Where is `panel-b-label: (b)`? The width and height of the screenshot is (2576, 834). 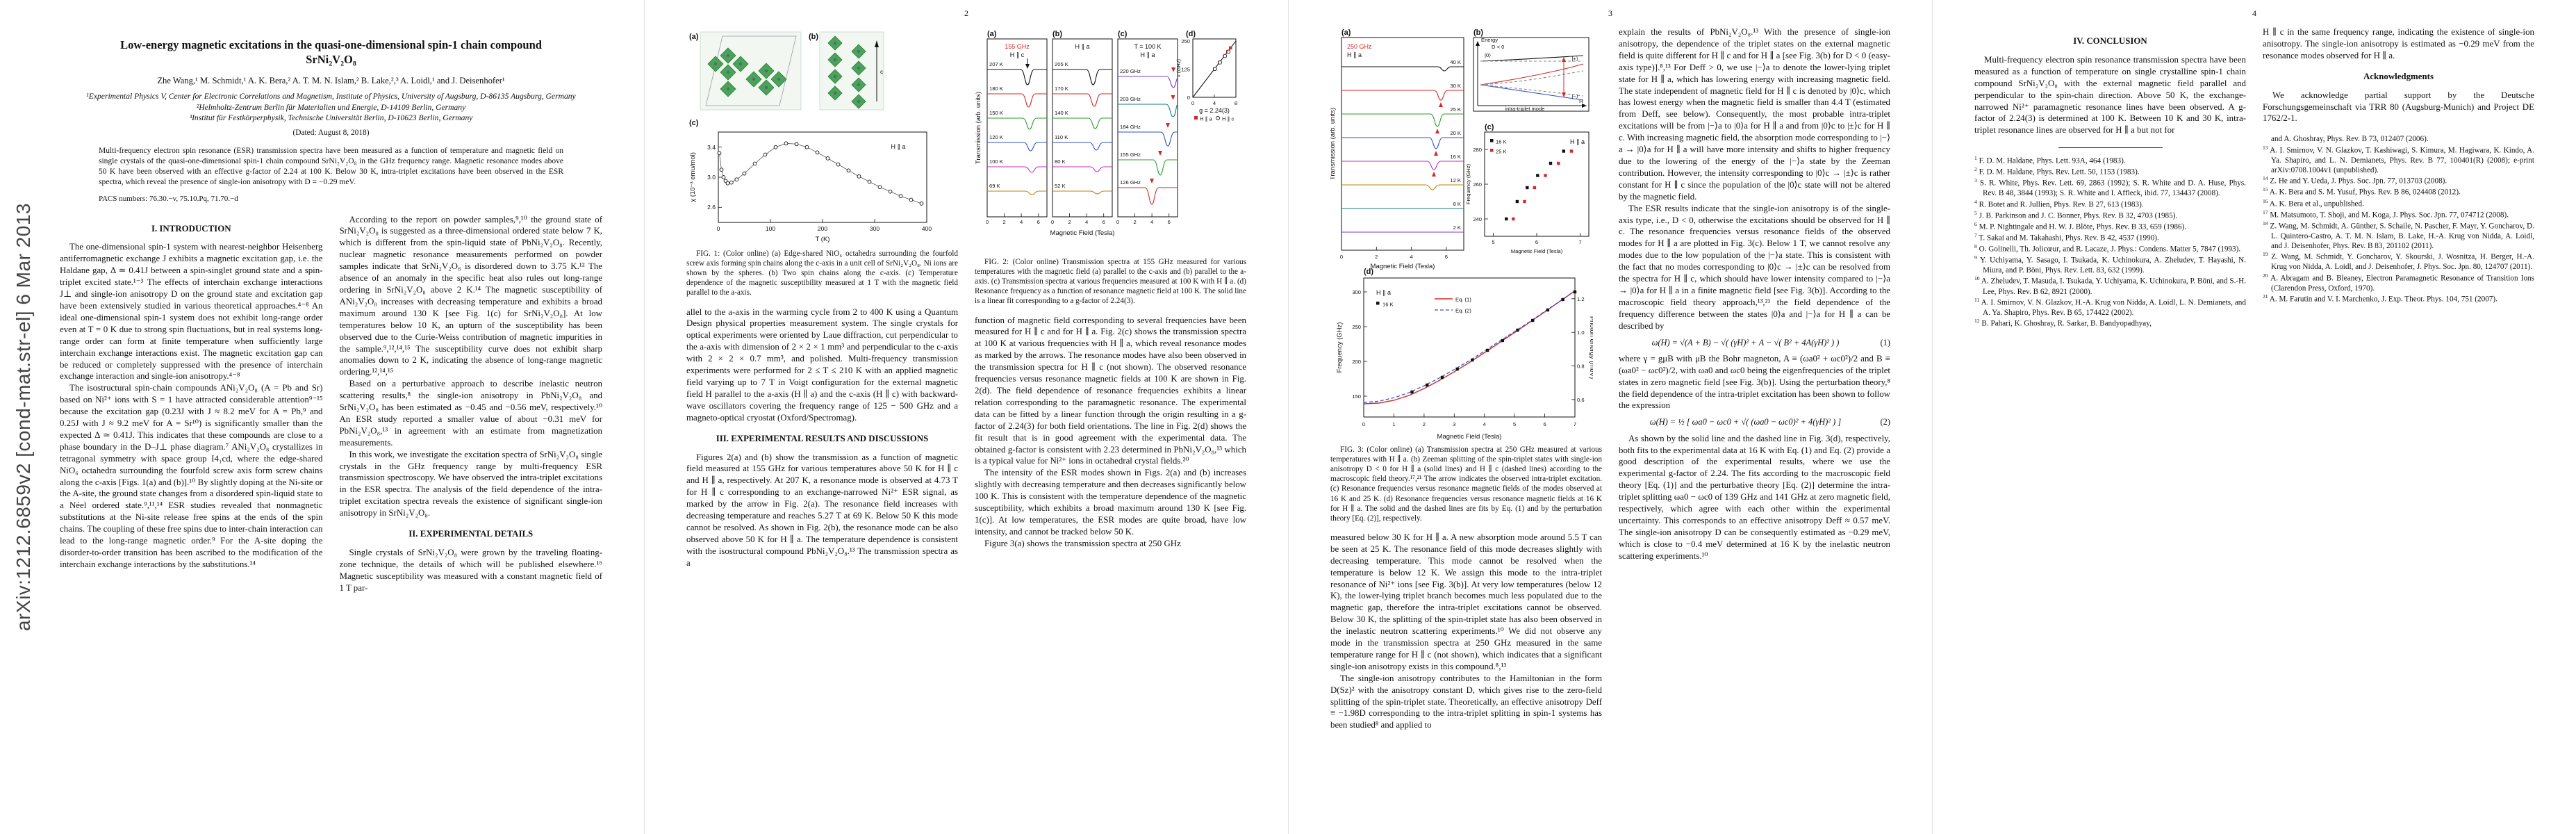 panel-b-label: (b) is located at coordinates (814, 37).